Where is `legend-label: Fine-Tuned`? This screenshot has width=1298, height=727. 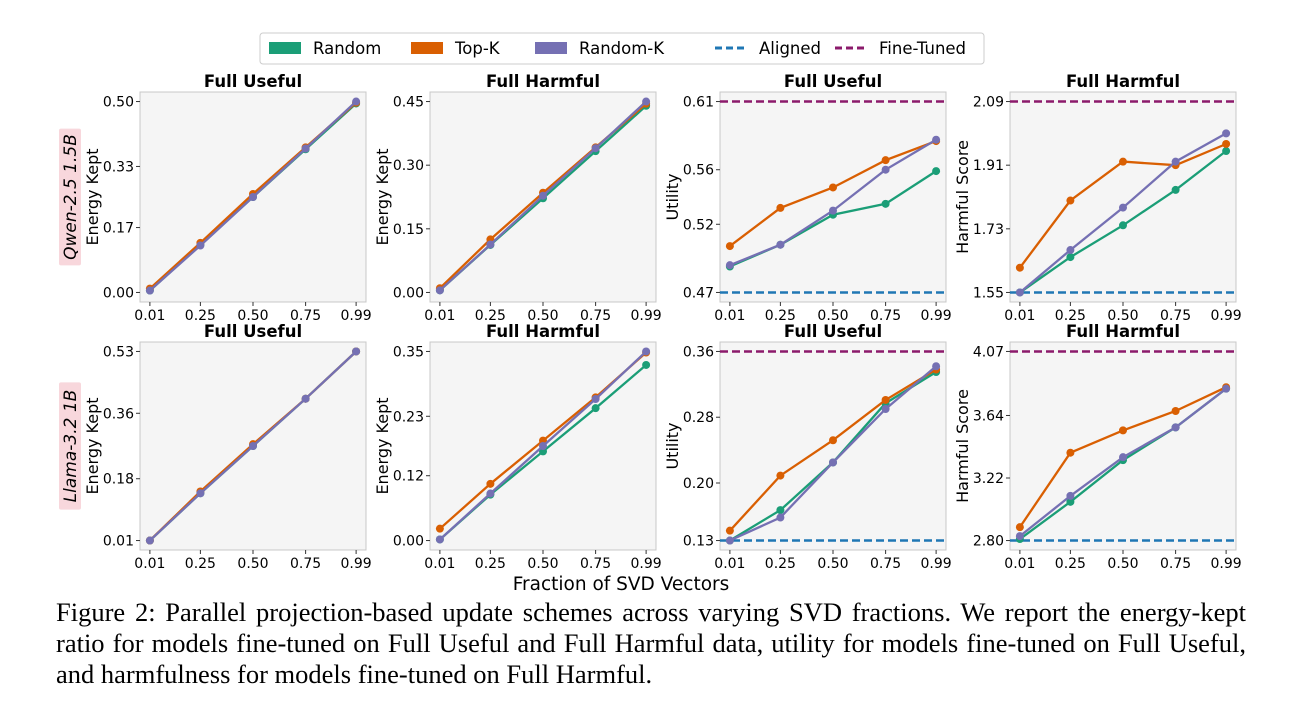
legend-label: Fine-Tuned is located at coordinates (922, 48).